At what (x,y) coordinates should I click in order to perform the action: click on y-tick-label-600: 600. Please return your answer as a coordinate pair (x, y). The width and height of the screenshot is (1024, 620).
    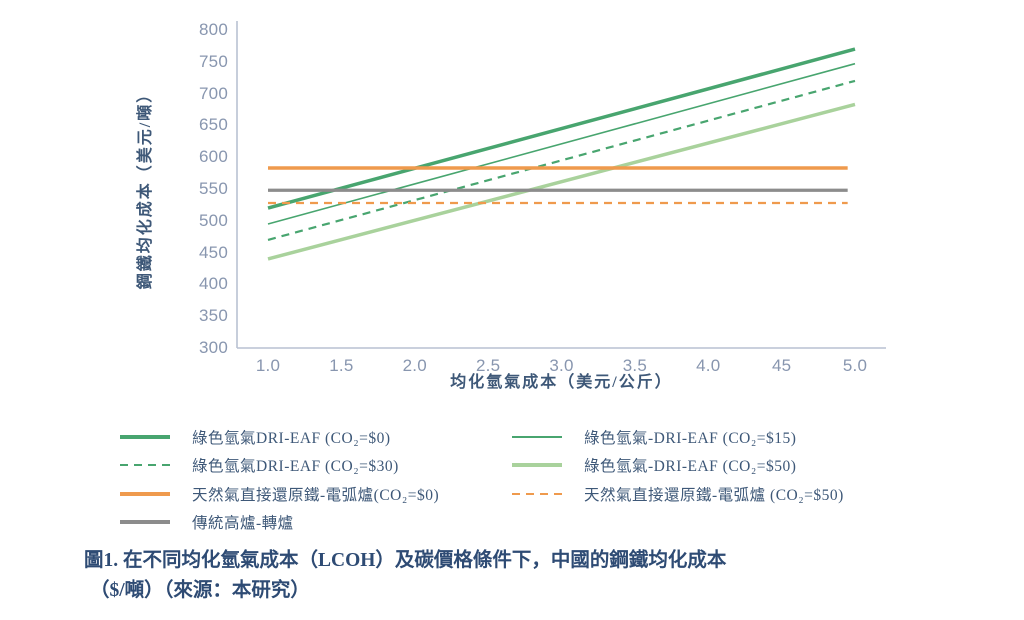
    Looking at the image, I should click on (213, 157).